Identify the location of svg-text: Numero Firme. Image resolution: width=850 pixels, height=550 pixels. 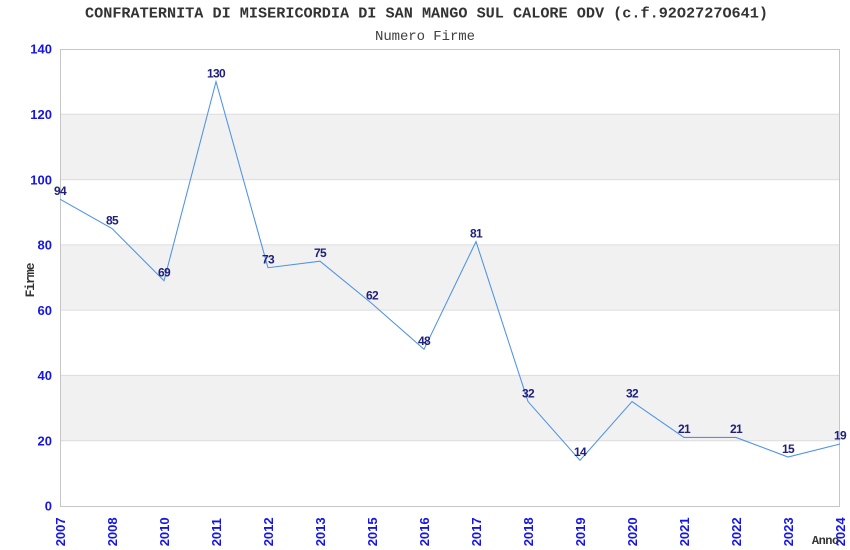
(425, 37).